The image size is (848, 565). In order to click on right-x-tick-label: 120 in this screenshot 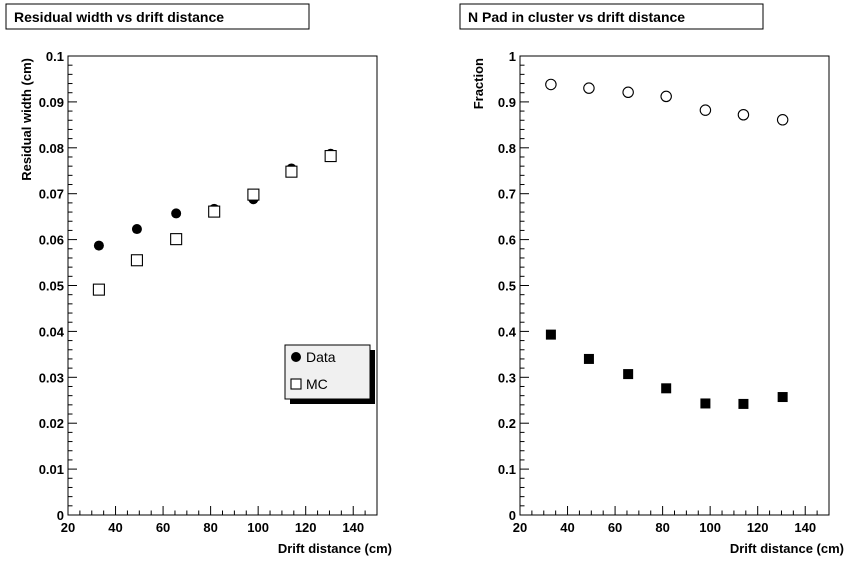, I will do `click(758, 527)`.